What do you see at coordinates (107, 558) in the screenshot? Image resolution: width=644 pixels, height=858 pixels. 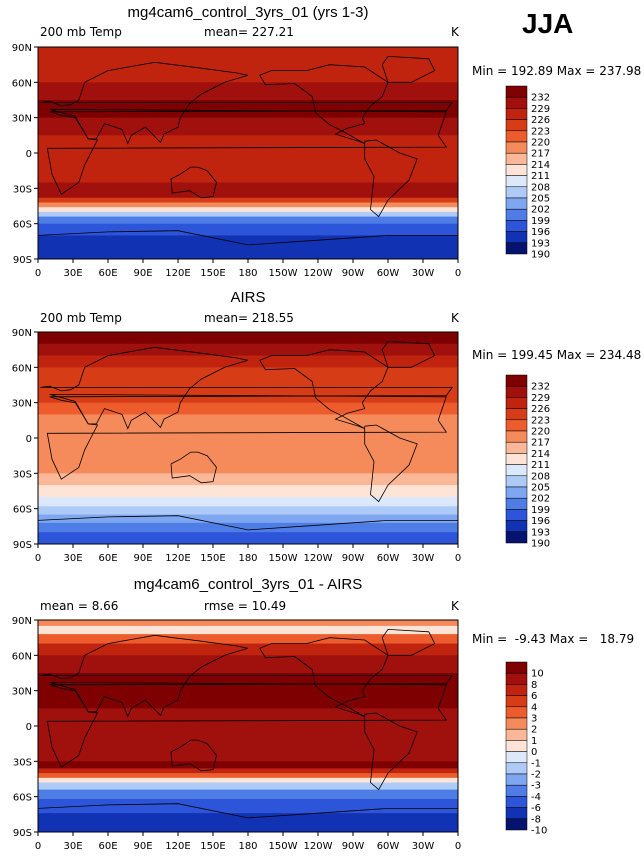 I see `x-tick-label: 60E` at bounding box center [107, 558].